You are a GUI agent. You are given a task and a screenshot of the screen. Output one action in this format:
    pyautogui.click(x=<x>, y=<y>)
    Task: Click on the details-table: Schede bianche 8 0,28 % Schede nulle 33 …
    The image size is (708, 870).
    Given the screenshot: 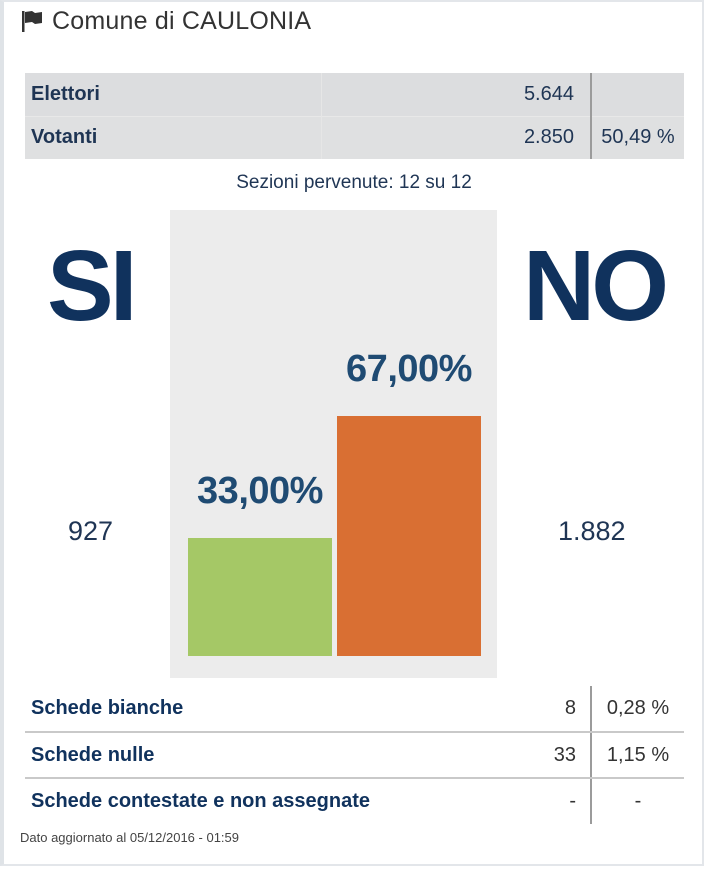 What is the action you would take?
    pyautogui.click(x=354, y=755)
    